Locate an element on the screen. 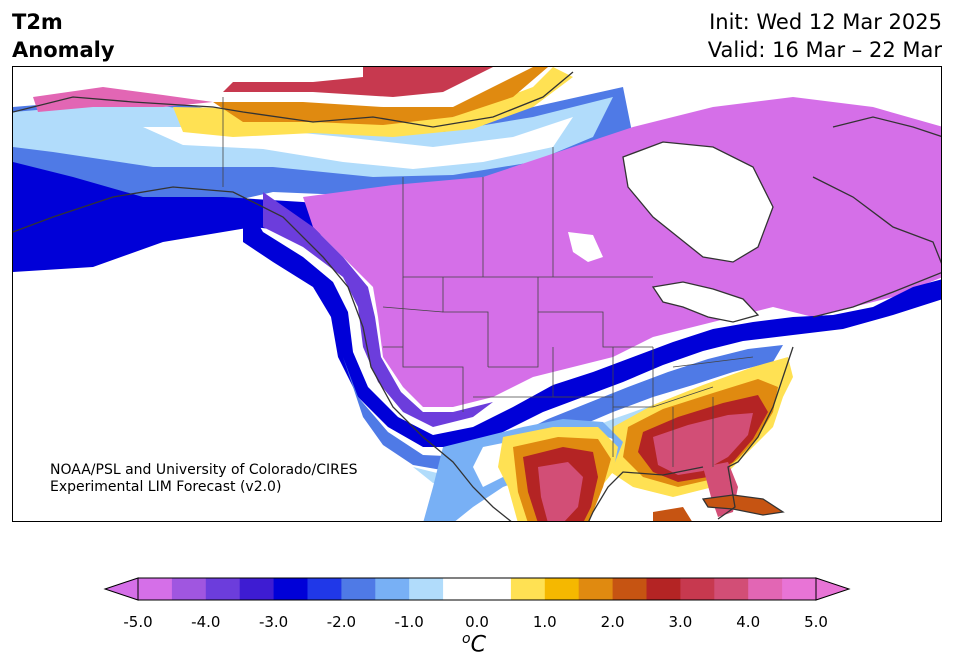 The height and width of the screenshot is (671, 954). colorbar-tick-label: -4.0 is located at coordinates (206, 622).